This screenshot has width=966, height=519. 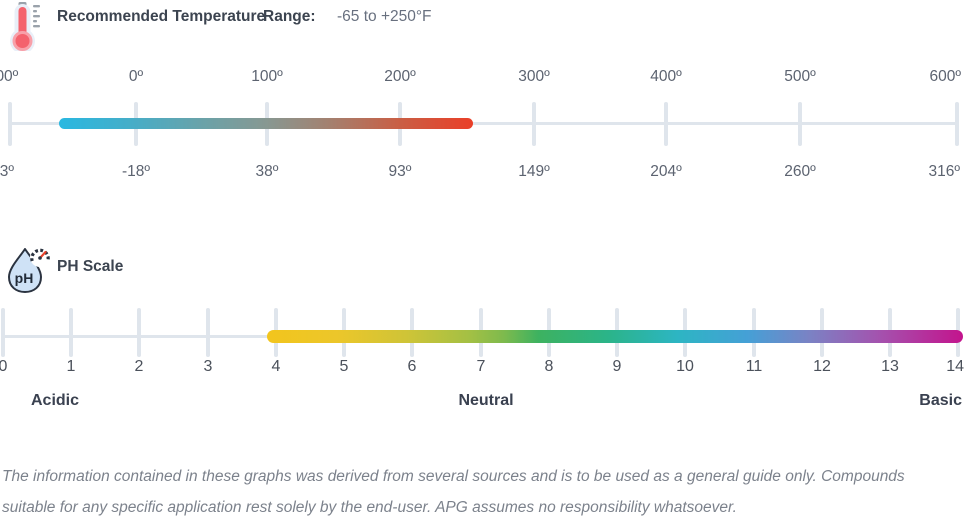 I want to click on ph-tick-label: 13, so click(x=890, y=366).